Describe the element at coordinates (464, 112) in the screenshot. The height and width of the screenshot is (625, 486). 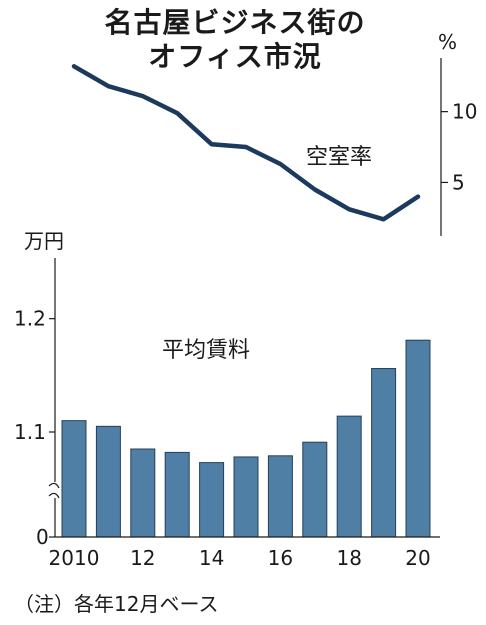
I see `vacancy-y-tick-label: 10` at that location.